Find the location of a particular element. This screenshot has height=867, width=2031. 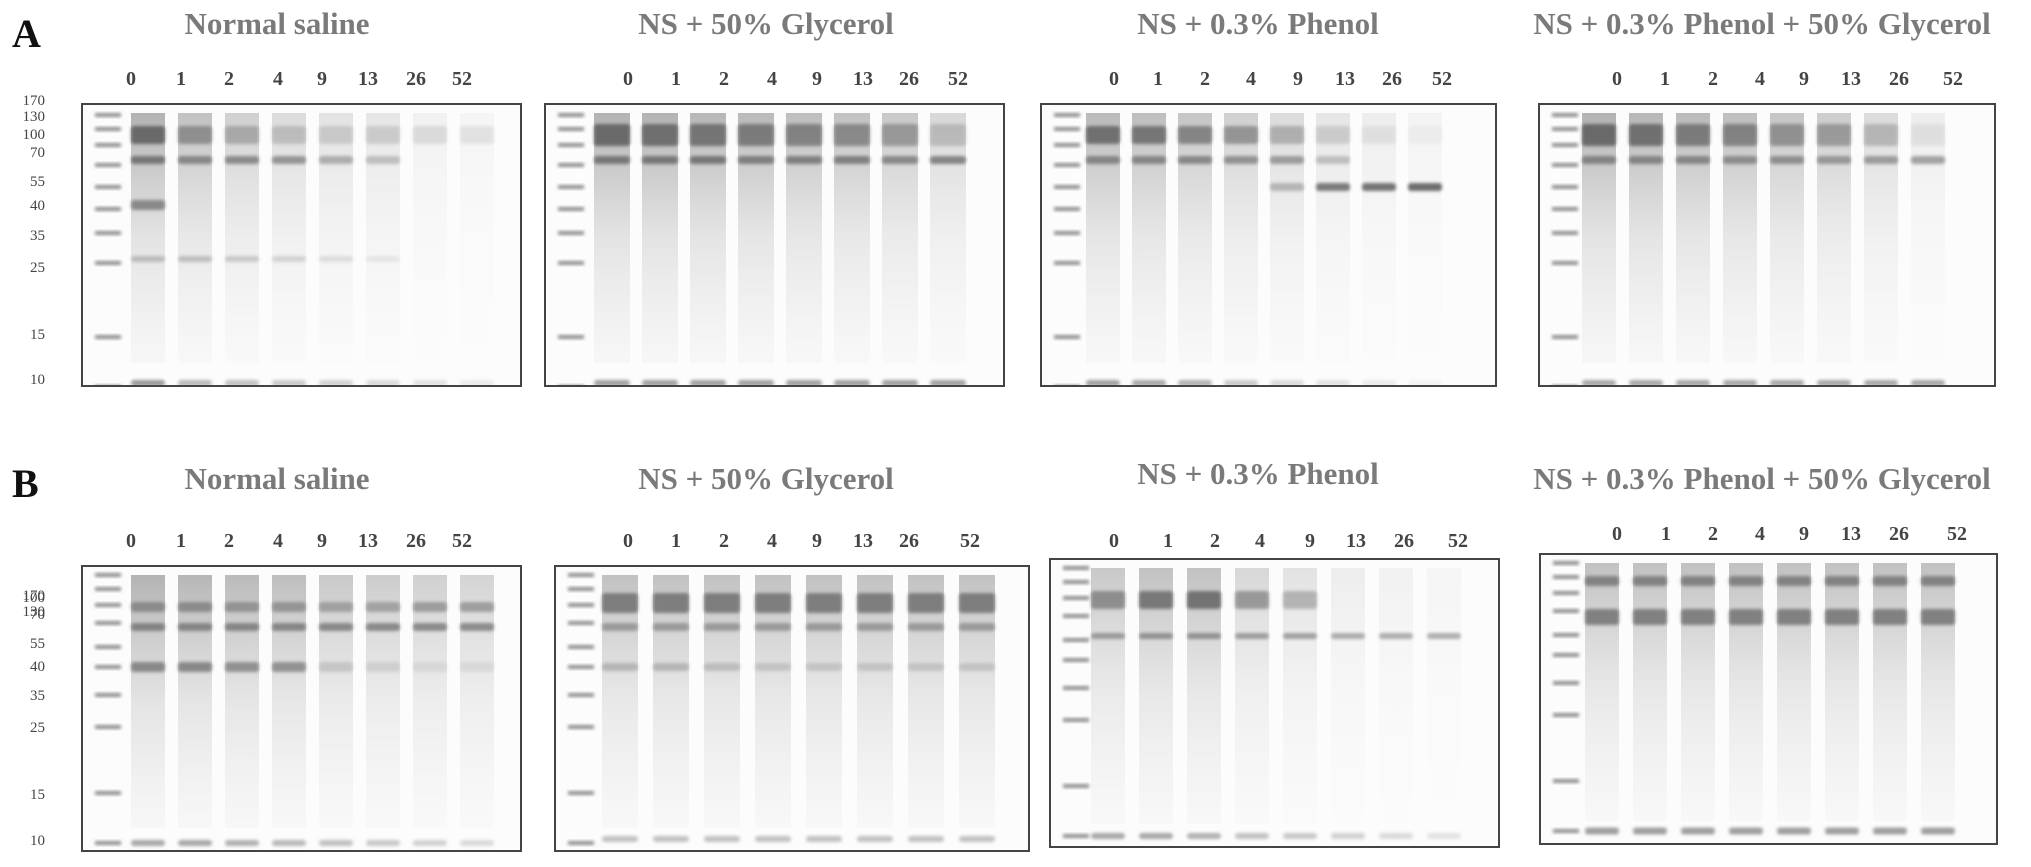

gel-title-a1: Normal saline is located at coordinates (277, 23).